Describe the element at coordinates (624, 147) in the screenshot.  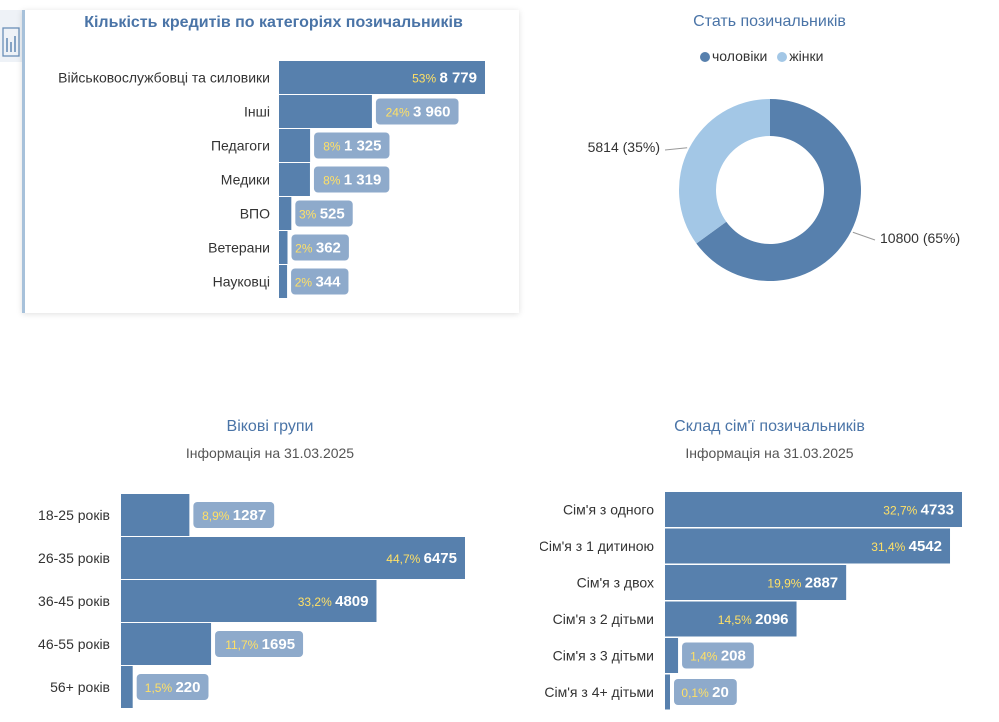
I see `gender-slice-label: 5814 (35%)` at that location.